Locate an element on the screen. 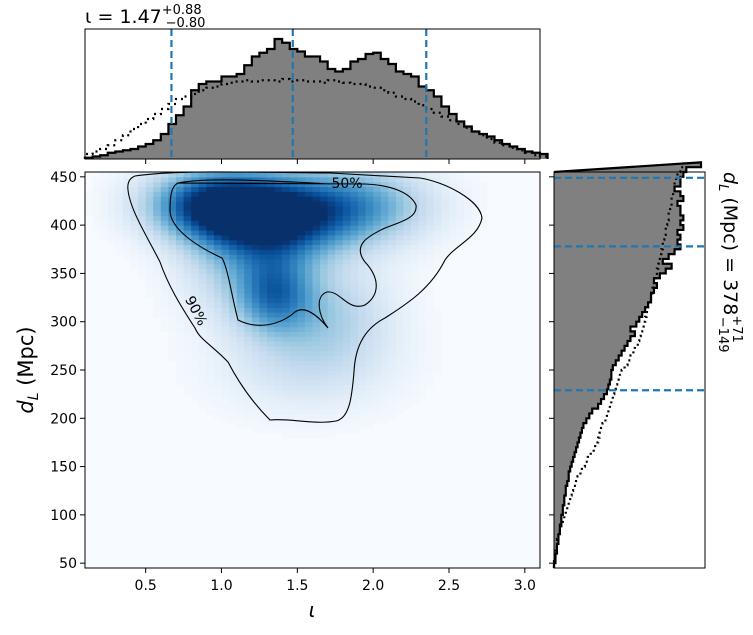 This screenshot has height=635, width=753. x-tick-label: 2.5 is located at coordinates (449, 586).